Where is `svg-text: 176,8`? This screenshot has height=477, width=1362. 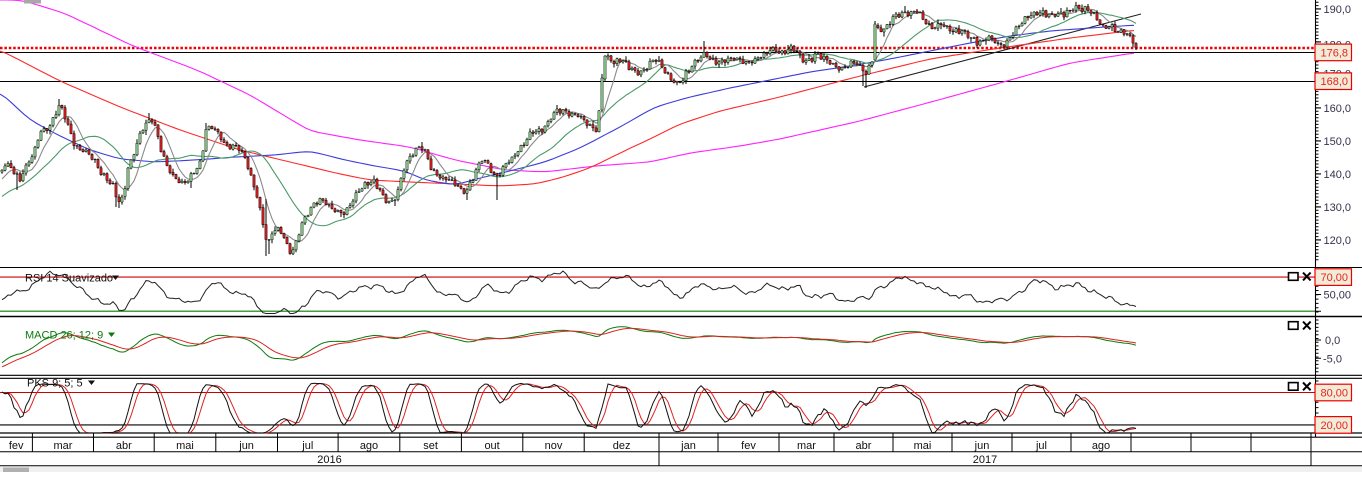 svg-text: 176,8 is located at coordinates (1335, 53).